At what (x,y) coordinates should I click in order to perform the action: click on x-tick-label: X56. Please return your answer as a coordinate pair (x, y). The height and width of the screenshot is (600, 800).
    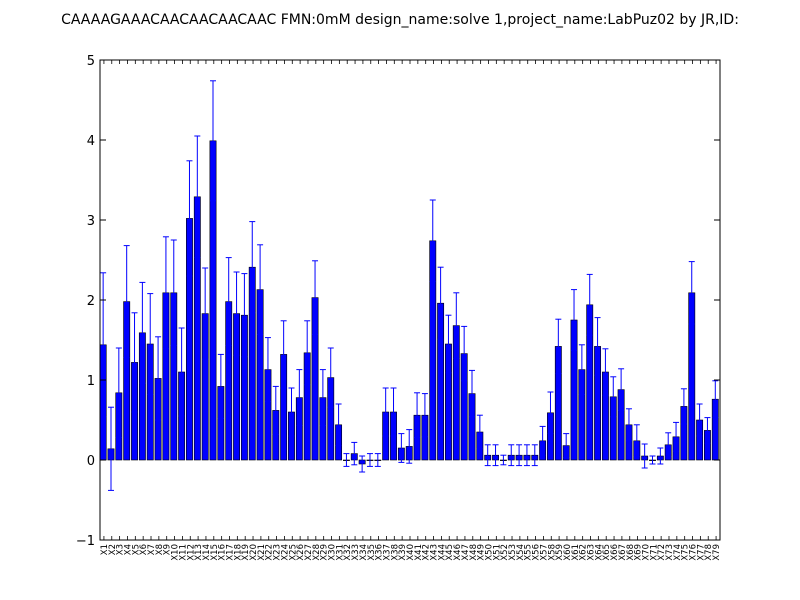
    Looking at the image, I should click on (537, 552).